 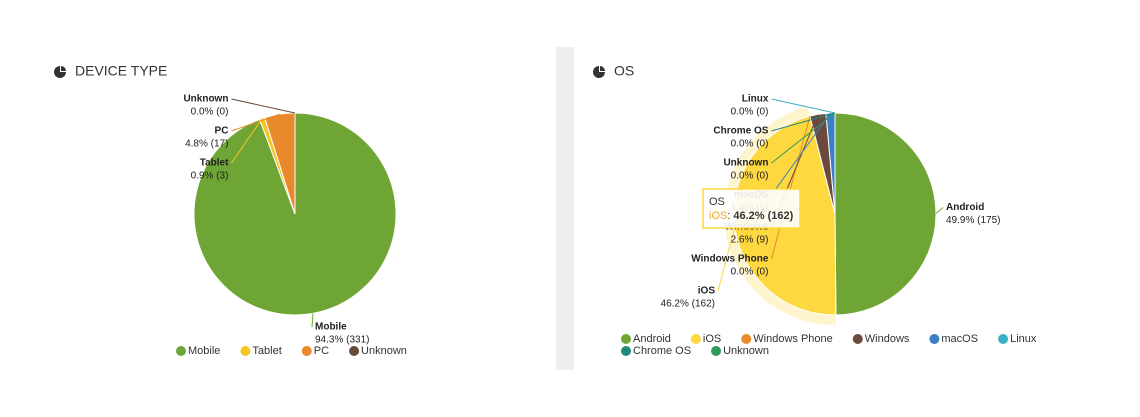 What do you see at coordinates (755, 99) in the screenshot?
I see `label-name: Linux` at bounding box center [755, 99].